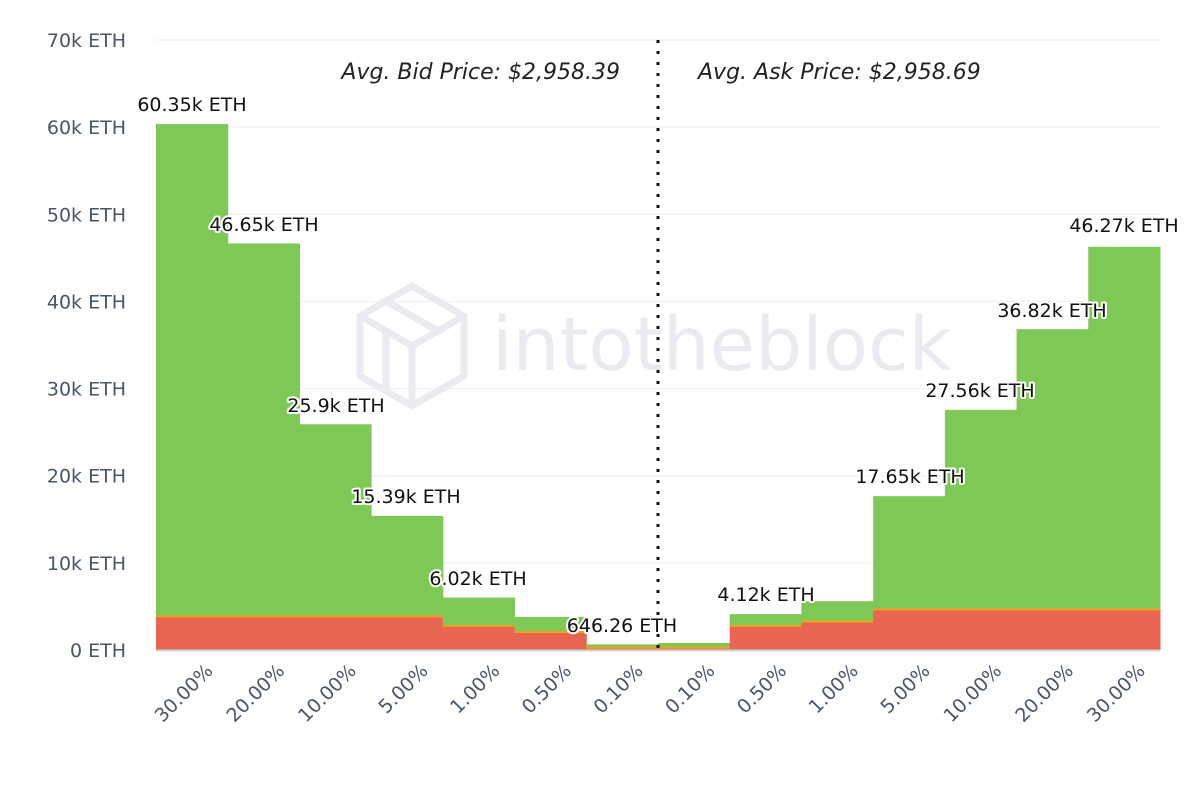 This screenshot has width=1200, height=800. Describe the element at coordinates (86, 390) in the screenshot. I see `y-tick-label: 30k ETH` at that location.